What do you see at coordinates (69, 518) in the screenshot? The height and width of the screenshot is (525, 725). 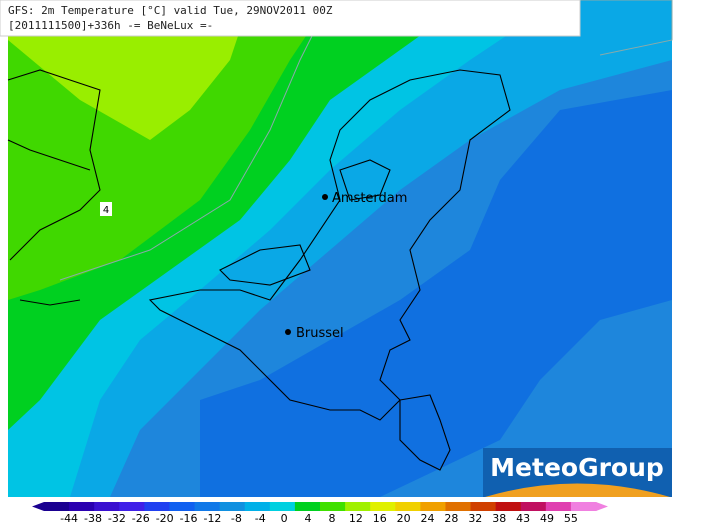 I see `colorbar-label: -44` at bounding box center [69, 518].